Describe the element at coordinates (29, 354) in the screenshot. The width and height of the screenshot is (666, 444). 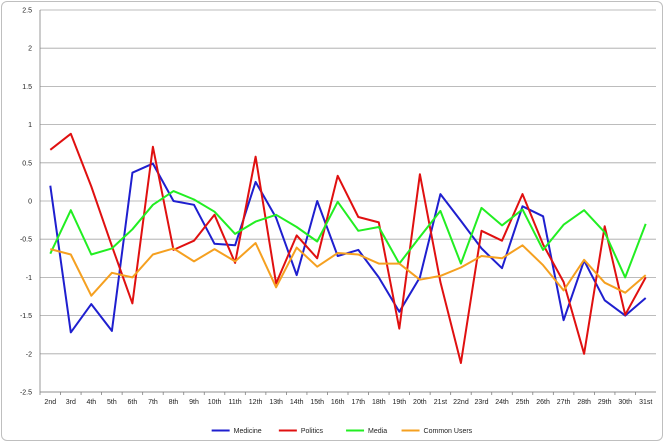
I see `y-tick-label: -2` at that location.